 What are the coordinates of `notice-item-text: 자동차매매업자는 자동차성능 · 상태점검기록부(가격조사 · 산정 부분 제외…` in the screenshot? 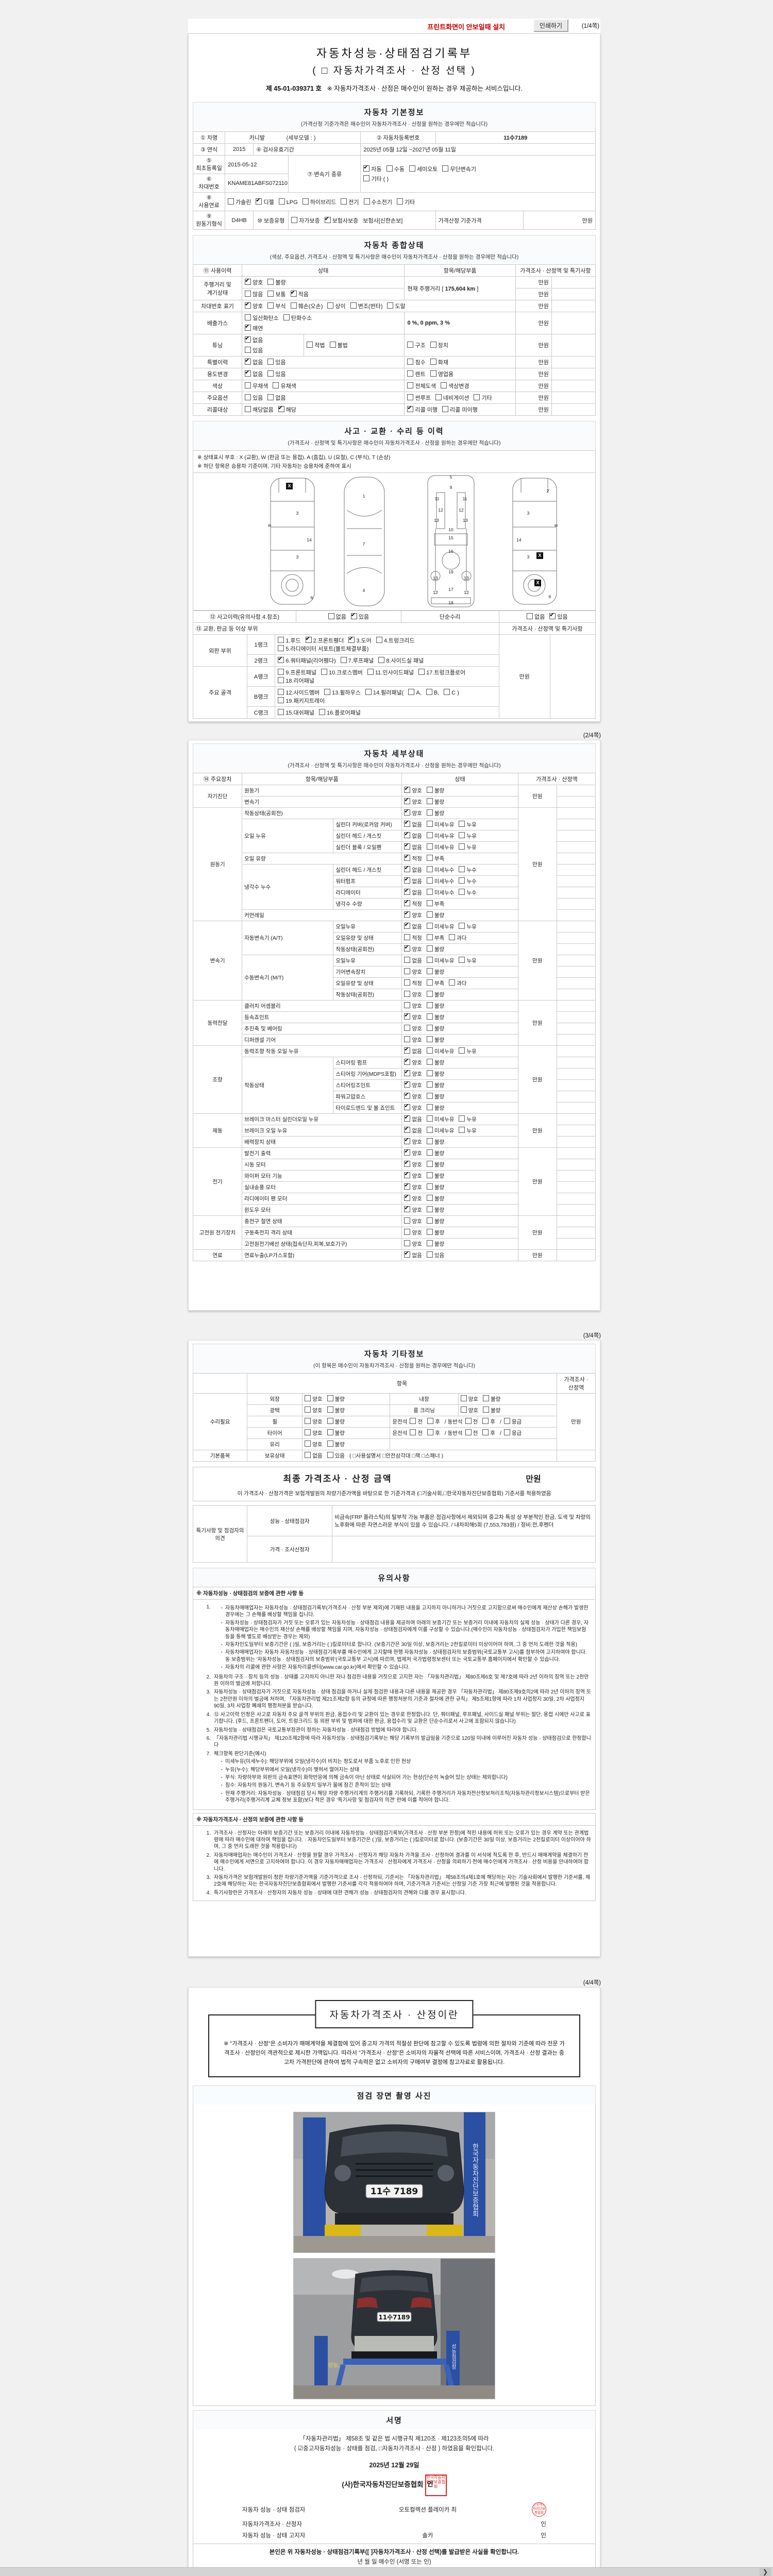 It's located at (402, 1638).